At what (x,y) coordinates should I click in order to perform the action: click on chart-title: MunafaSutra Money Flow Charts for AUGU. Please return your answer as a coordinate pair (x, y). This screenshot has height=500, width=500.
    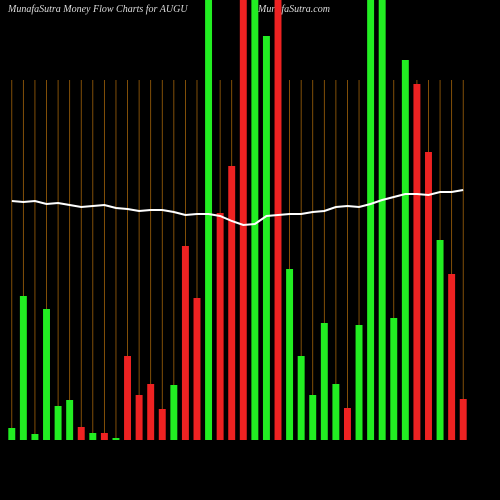
    Looking at the image, I should click on (97, 9).